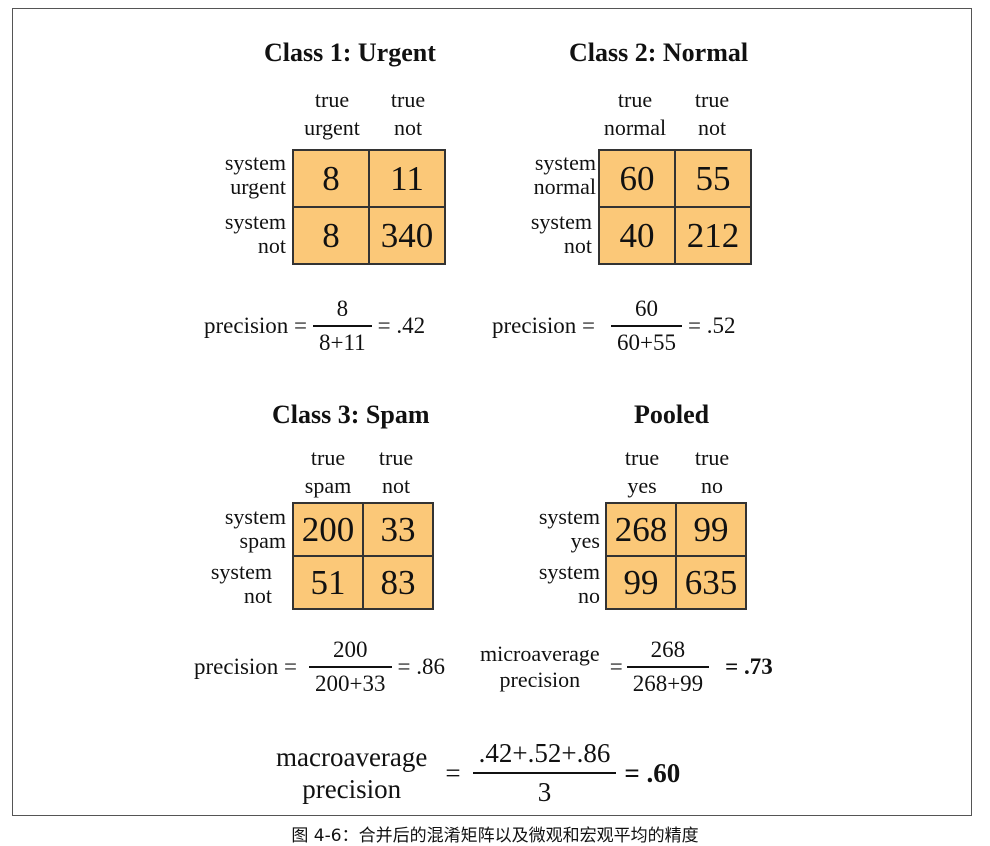 This screenshot has height=846, width=990. Describe the element at coordinates (637, 178) in the screenshot. I see `matrix-cell: 60` at that location.